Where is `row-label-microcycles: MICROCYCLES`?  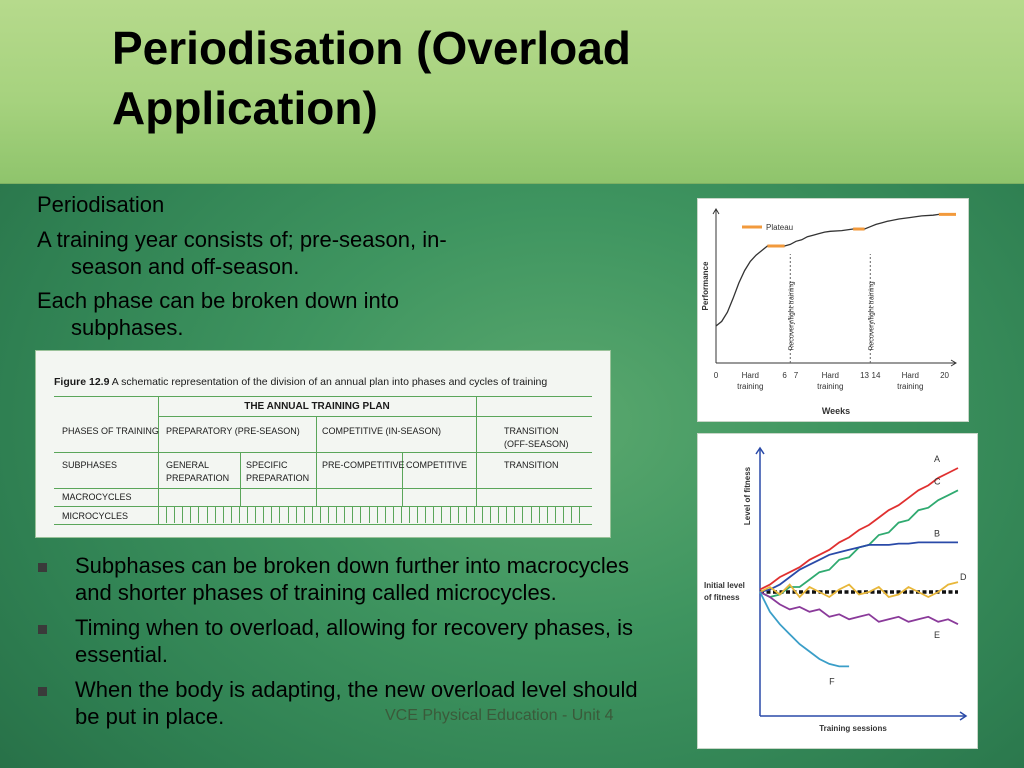 row-label-microcycles: MICROCYCLES is located at coordinates (95, 516).